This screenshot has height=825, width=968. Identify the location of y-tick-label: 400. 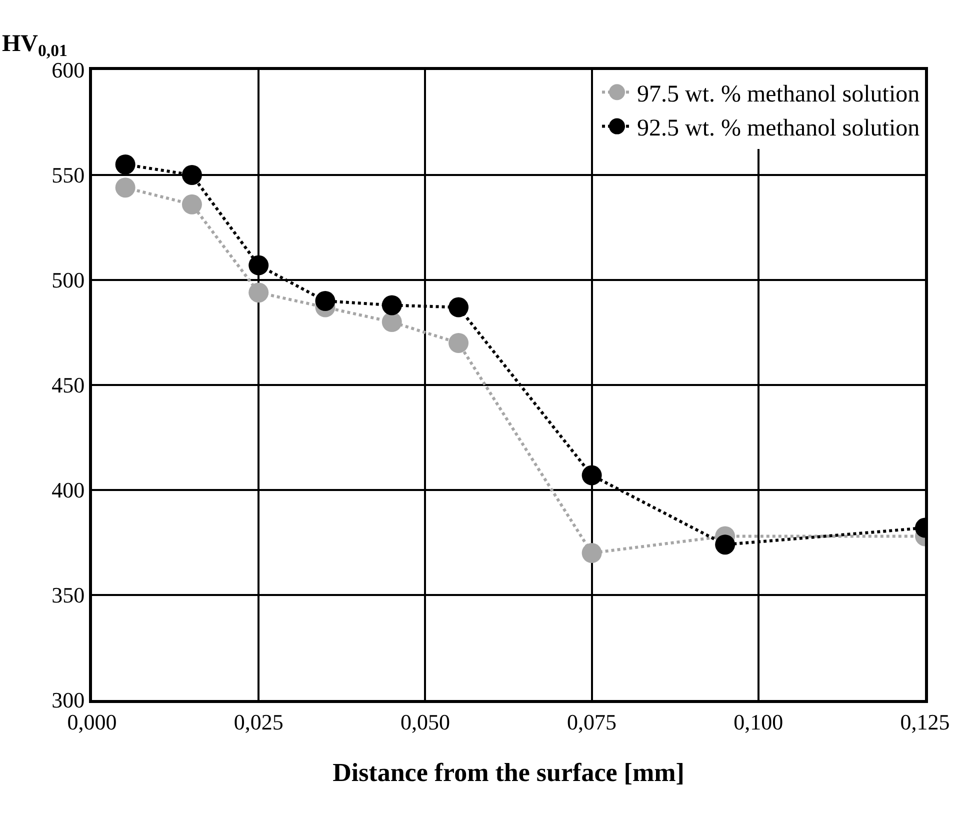
(68, 490).